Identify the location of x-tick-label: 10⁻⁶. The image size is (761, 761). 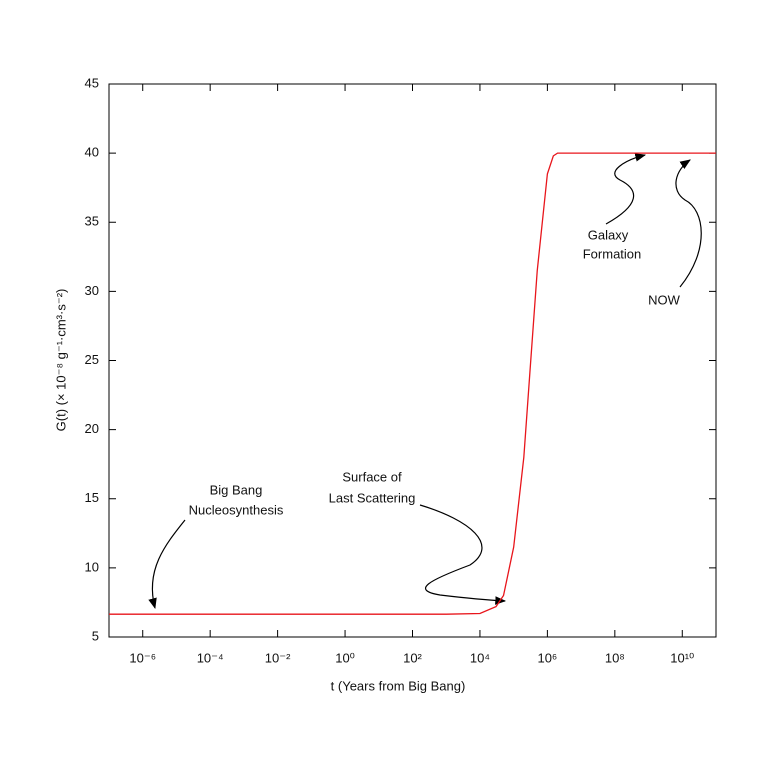
(142, 657).